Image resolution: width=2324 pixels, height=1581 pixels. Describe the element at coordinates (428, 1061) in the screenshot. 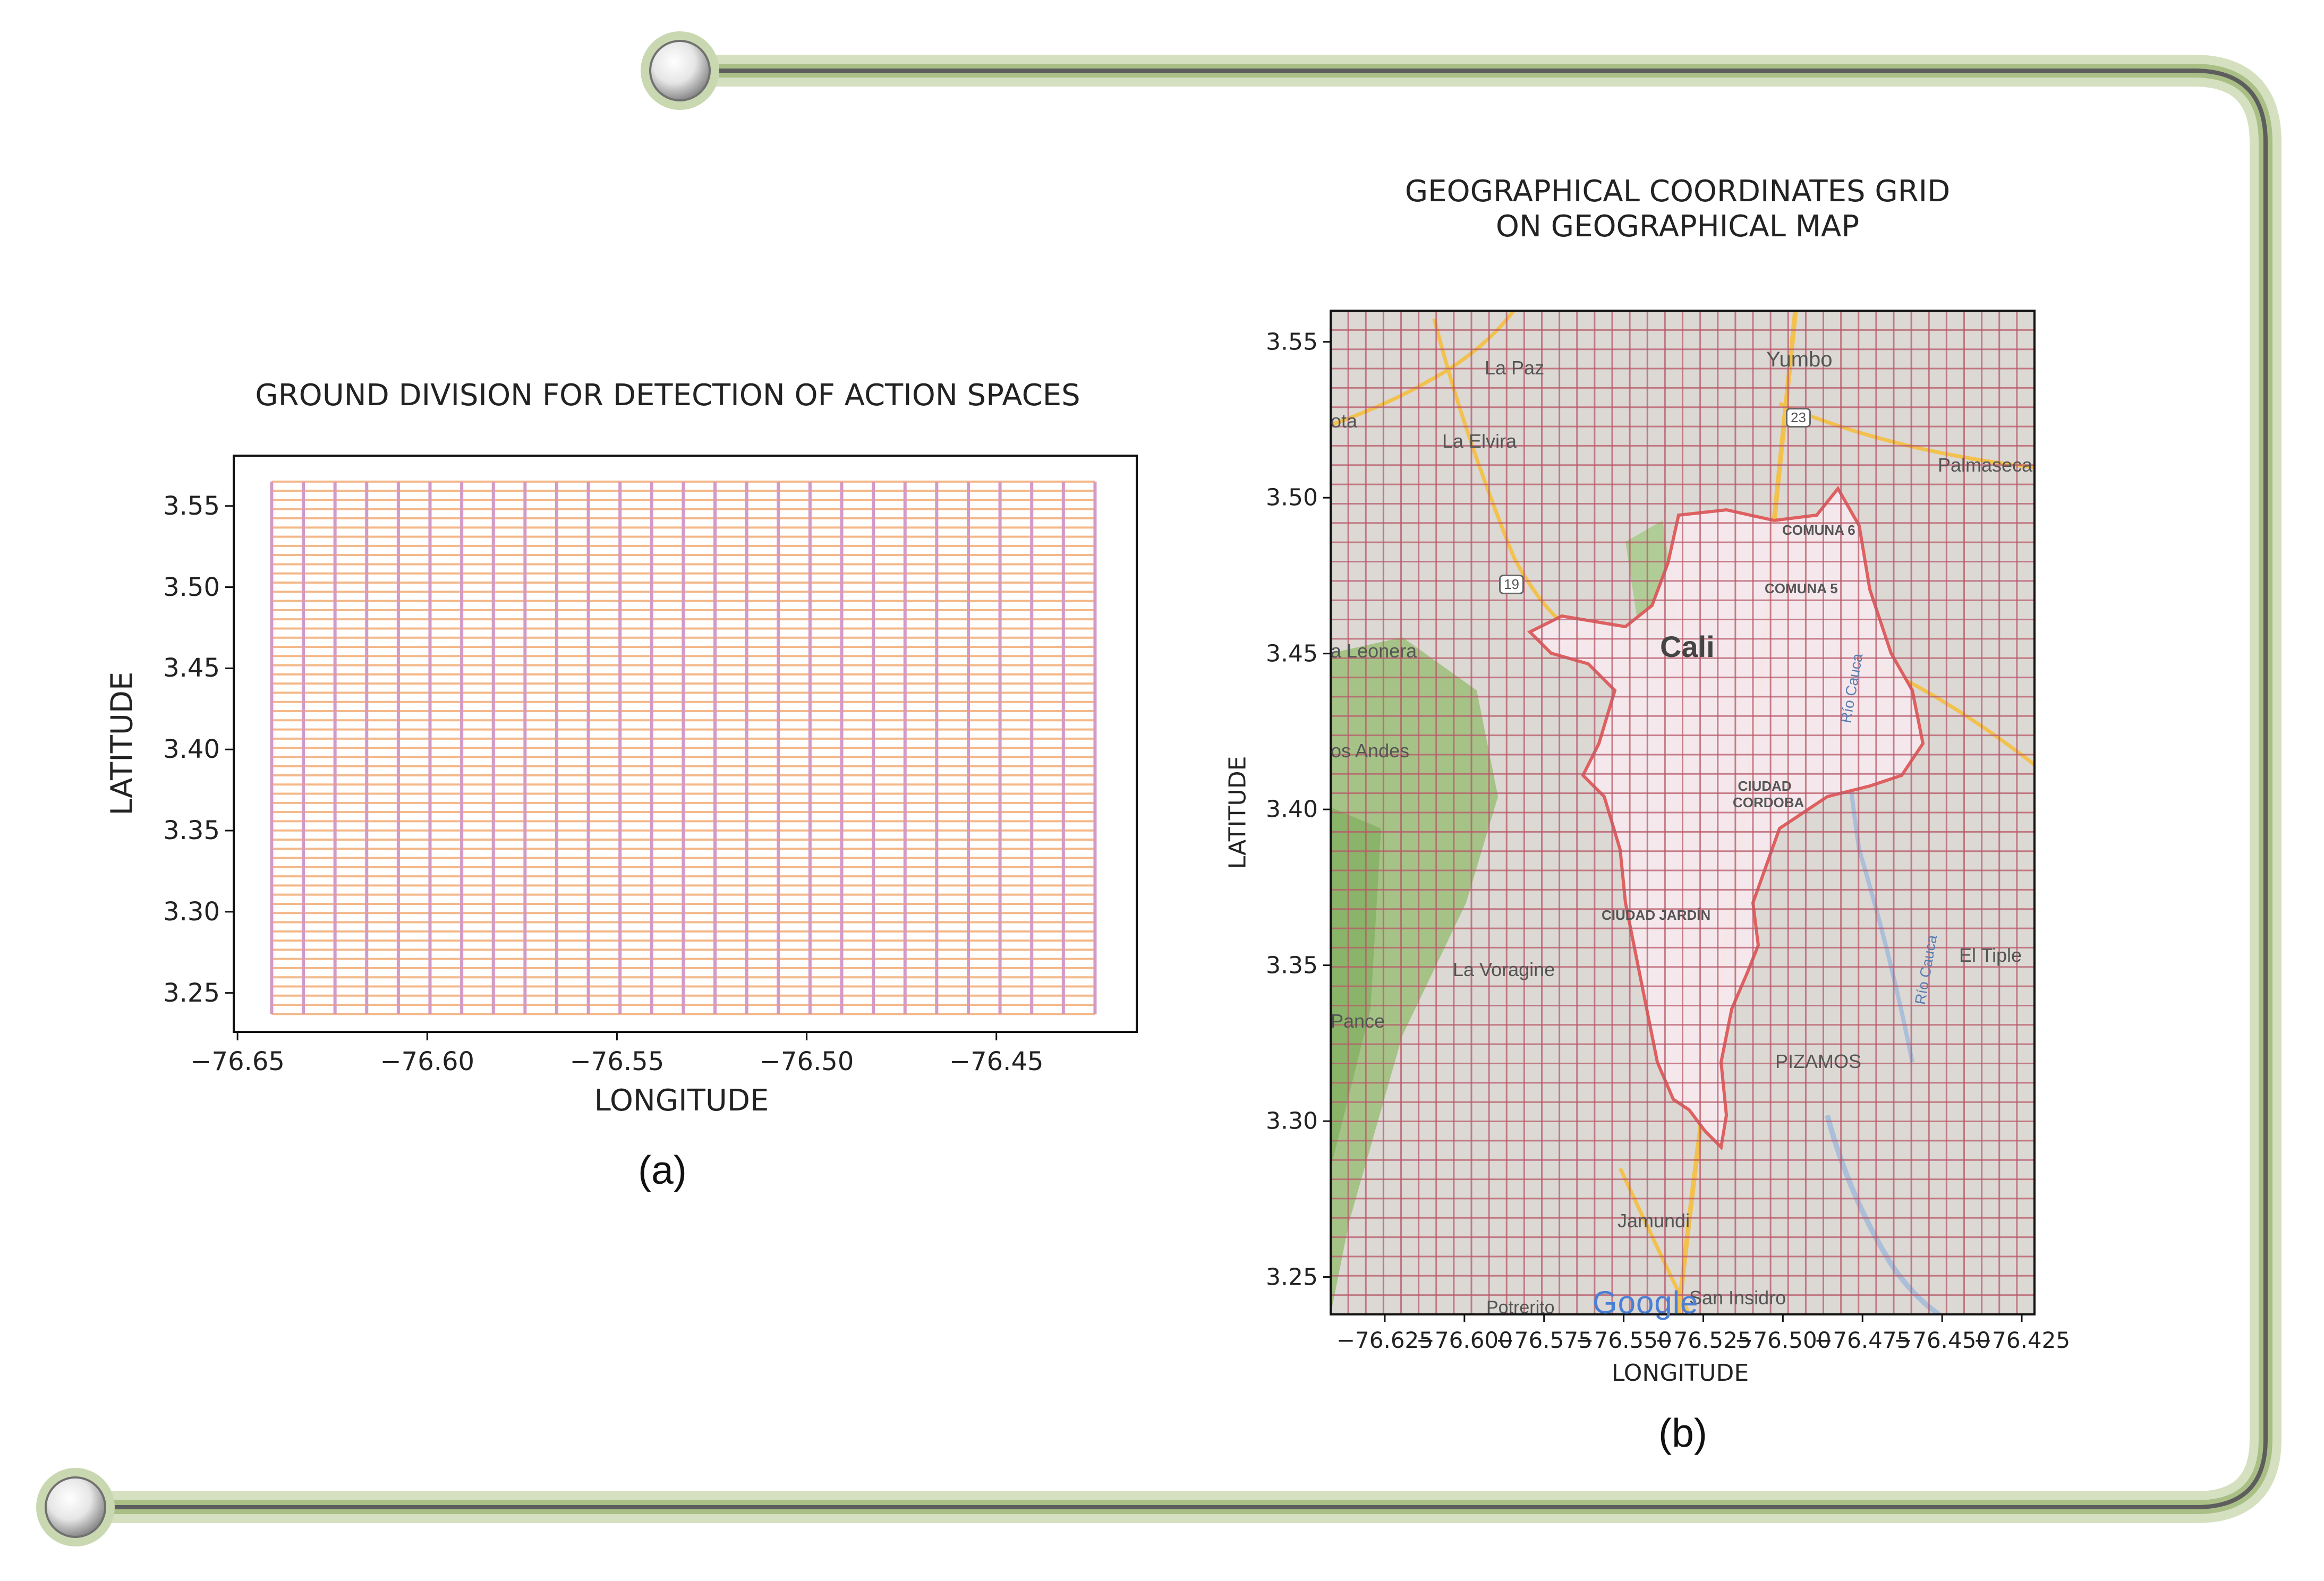

I see `x-tick-label-a: −76.60` at that location.